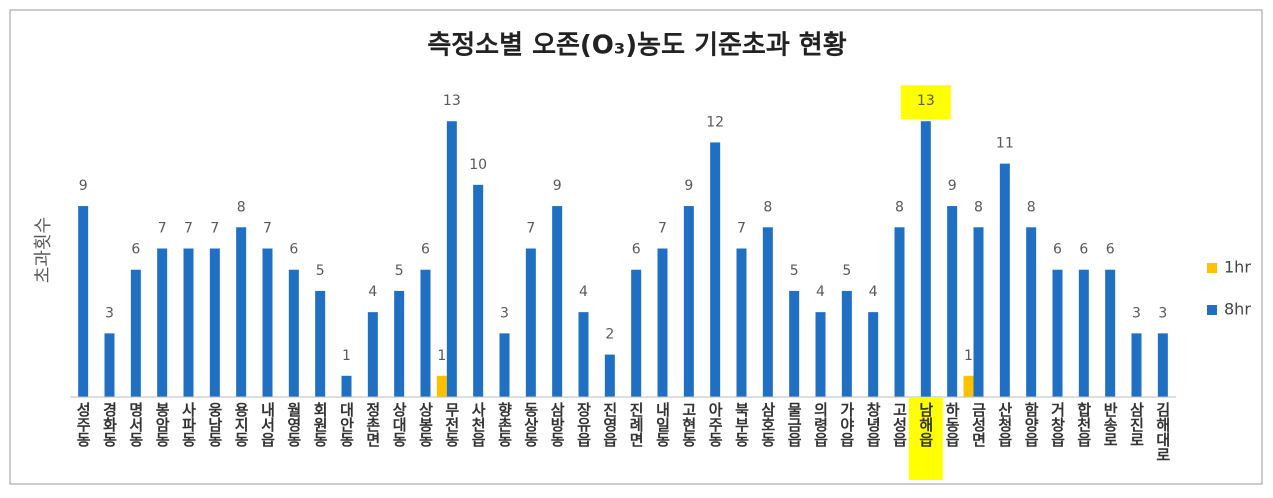 The height and width of the screenshot is (498, 1273). Describe the element at coordinates (1137, 424) in the screenshot. I see `x-tick-label: 삼진로` at that location.